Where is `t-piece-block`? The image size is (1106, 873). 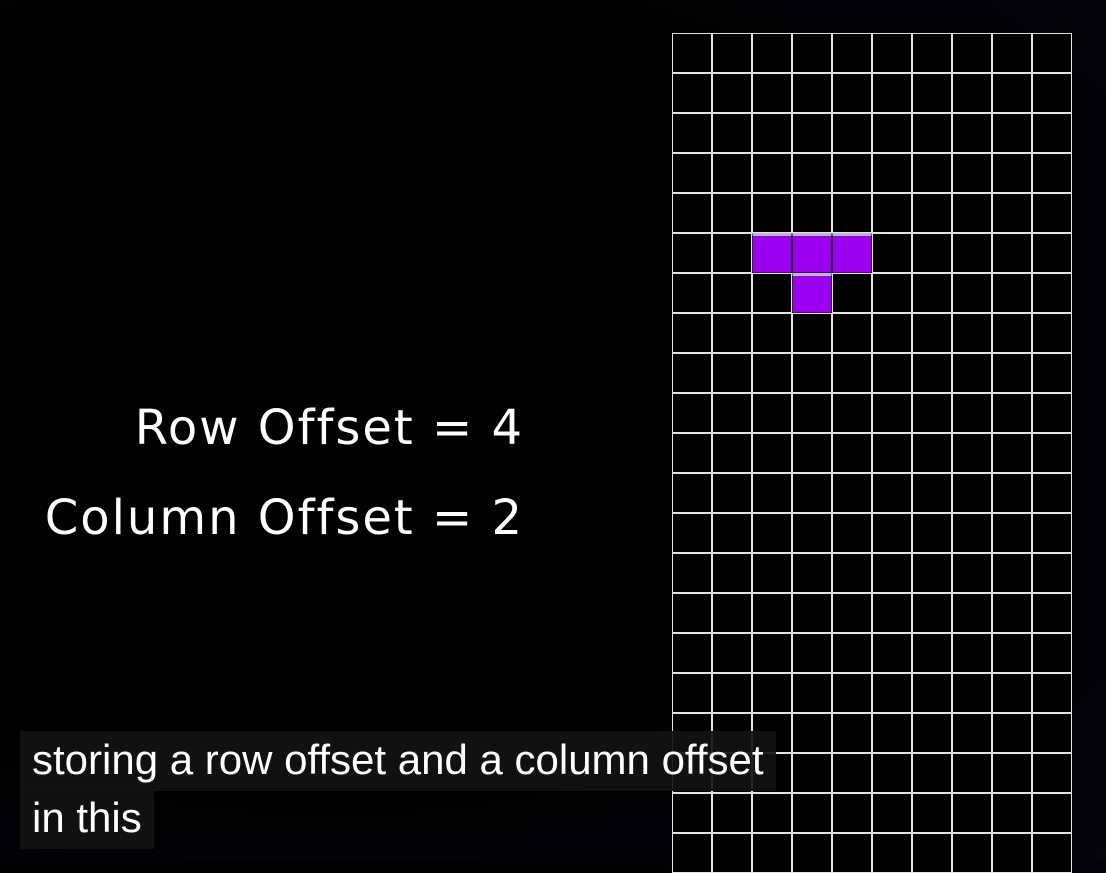 t-piece-block is located at coordinates (812, 293).